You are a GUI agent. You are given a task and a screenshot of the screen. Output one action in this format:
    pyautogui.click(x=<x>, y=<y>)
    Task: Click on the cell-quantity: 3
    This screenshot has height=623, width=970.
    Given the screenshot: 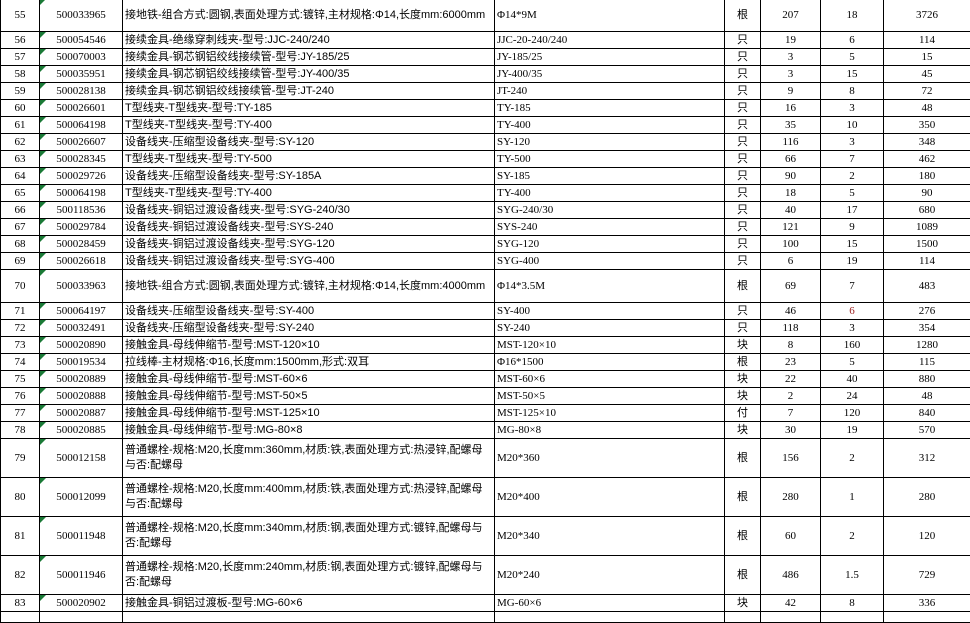 What is the action you would take?
    pyautogui.click(x=791, y=74)
    